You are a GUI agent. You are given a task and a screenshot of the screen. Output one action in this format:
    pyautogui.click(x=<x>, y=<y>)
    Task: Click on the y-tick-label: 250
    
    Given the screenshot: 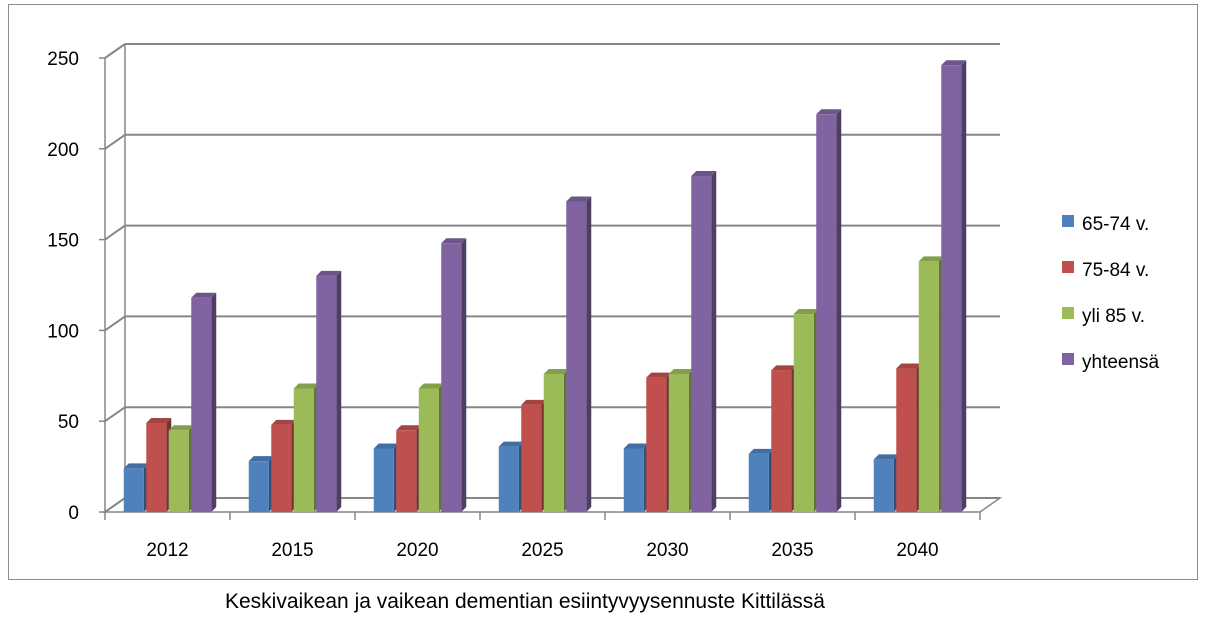 What is the action you would take?
    pyautogui.click(x=63, y=59)
    